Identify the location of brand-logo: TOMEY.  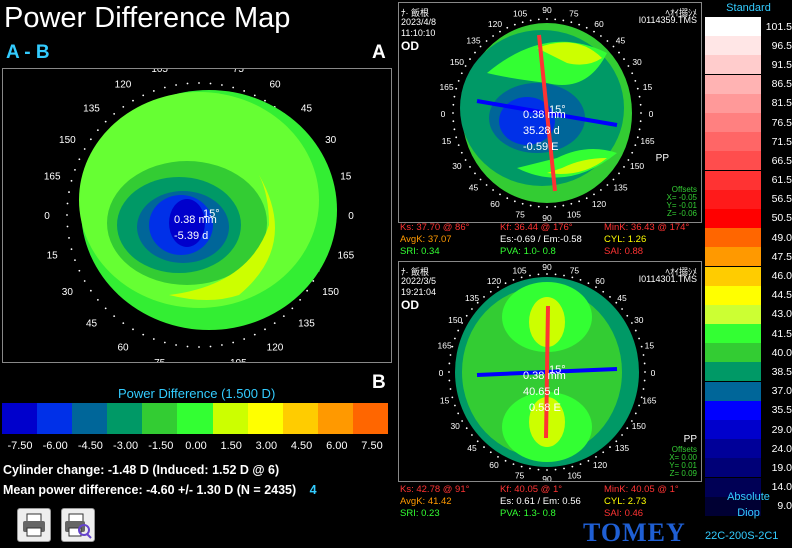
(634, 532).